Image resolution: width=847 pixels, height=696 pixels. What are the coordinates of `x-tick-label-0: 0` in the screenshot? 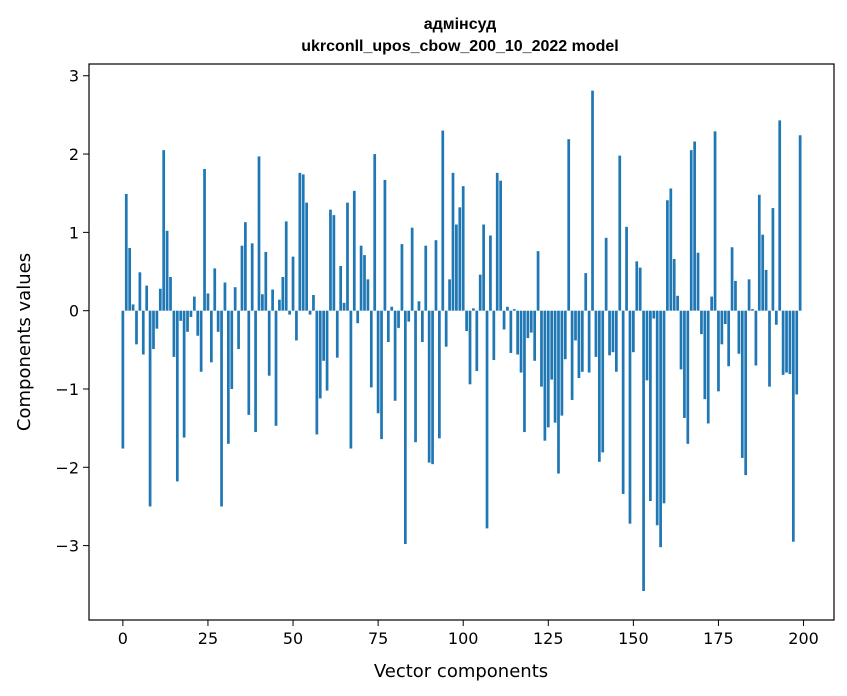 It's located at (123, 638).